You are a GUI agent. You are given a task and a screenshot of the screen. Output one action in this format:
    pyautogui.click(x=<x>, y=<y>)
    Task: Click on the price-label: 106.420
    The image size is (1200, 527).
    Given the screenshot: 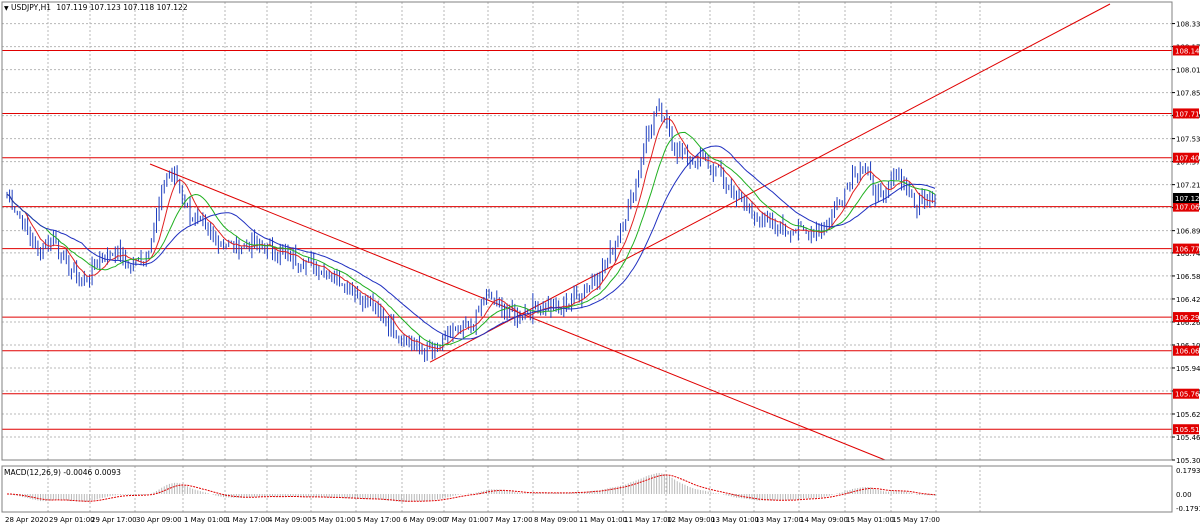 What is the action you would take?
    pyautogui.click(x=1188, y=300)
    